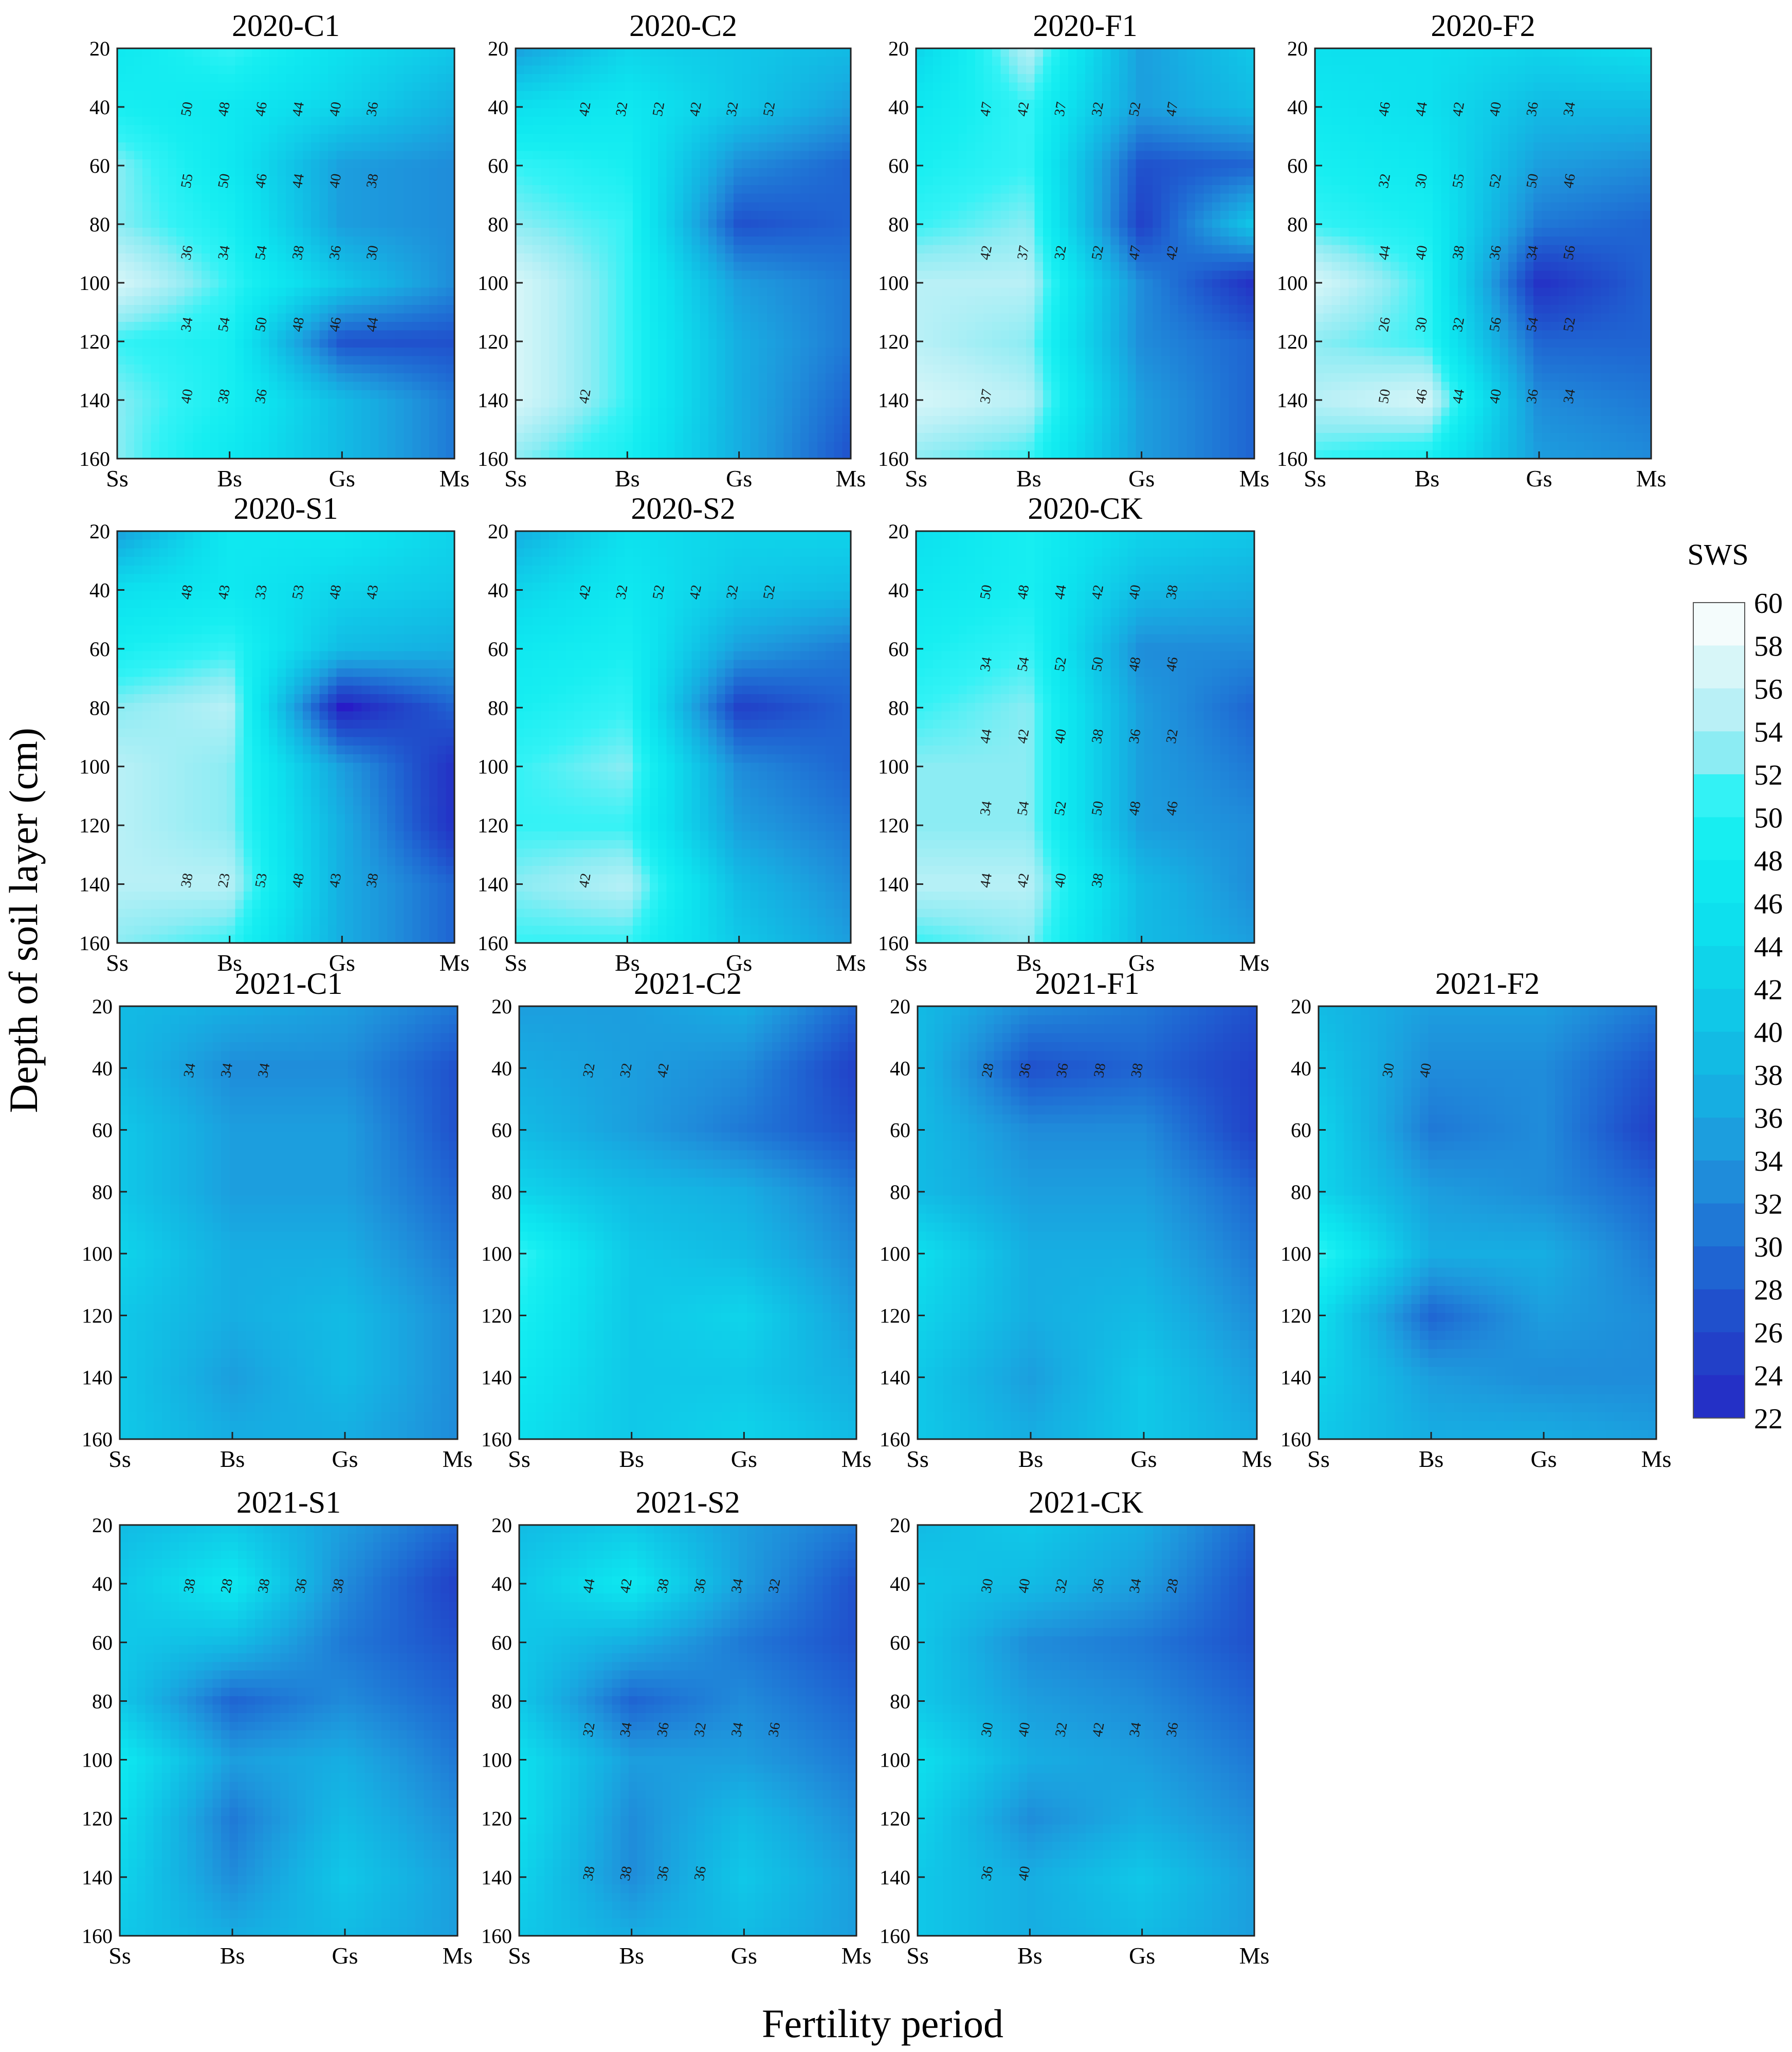 The width and height of the screenshot is (1792, 2052). I want to click on contour-label: 38, so click(372, 180).